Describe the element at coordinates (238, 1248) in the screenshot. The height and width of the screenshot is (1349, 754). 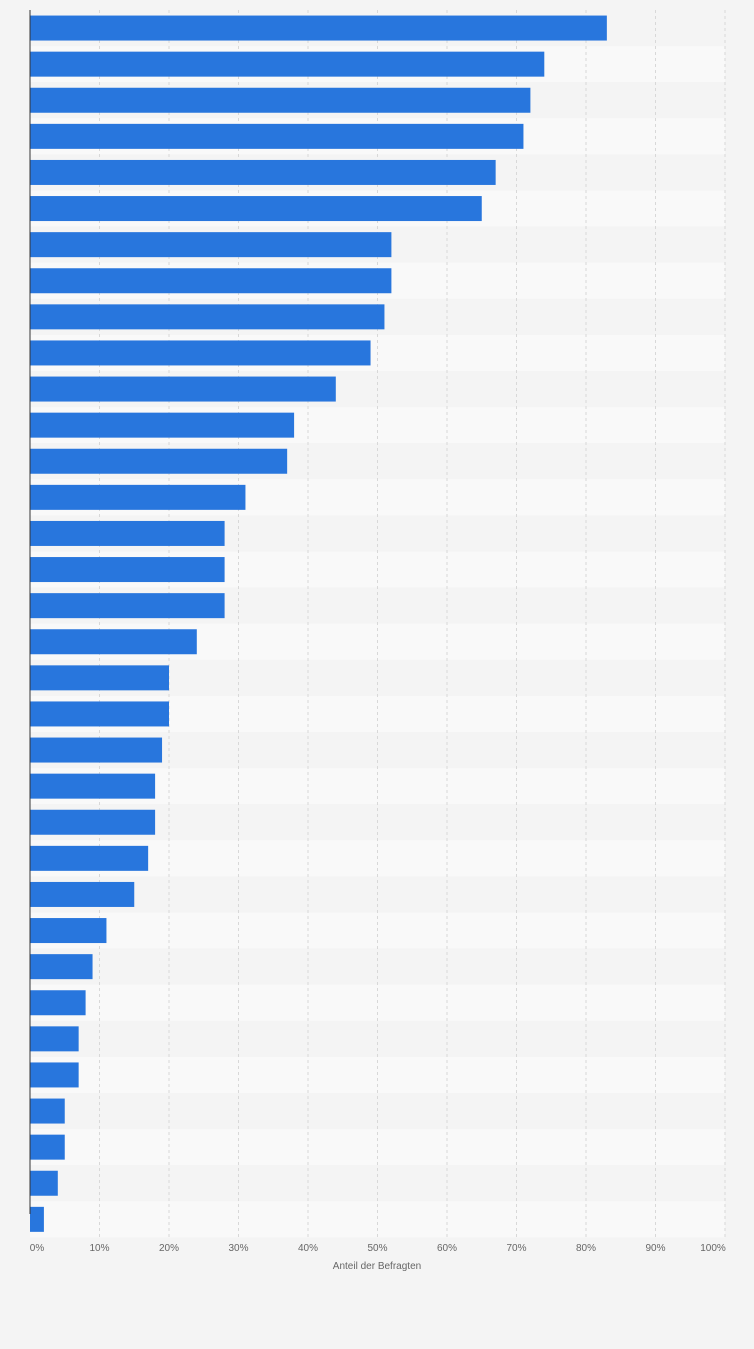
I see `x-tick-label: 30%` at that location.